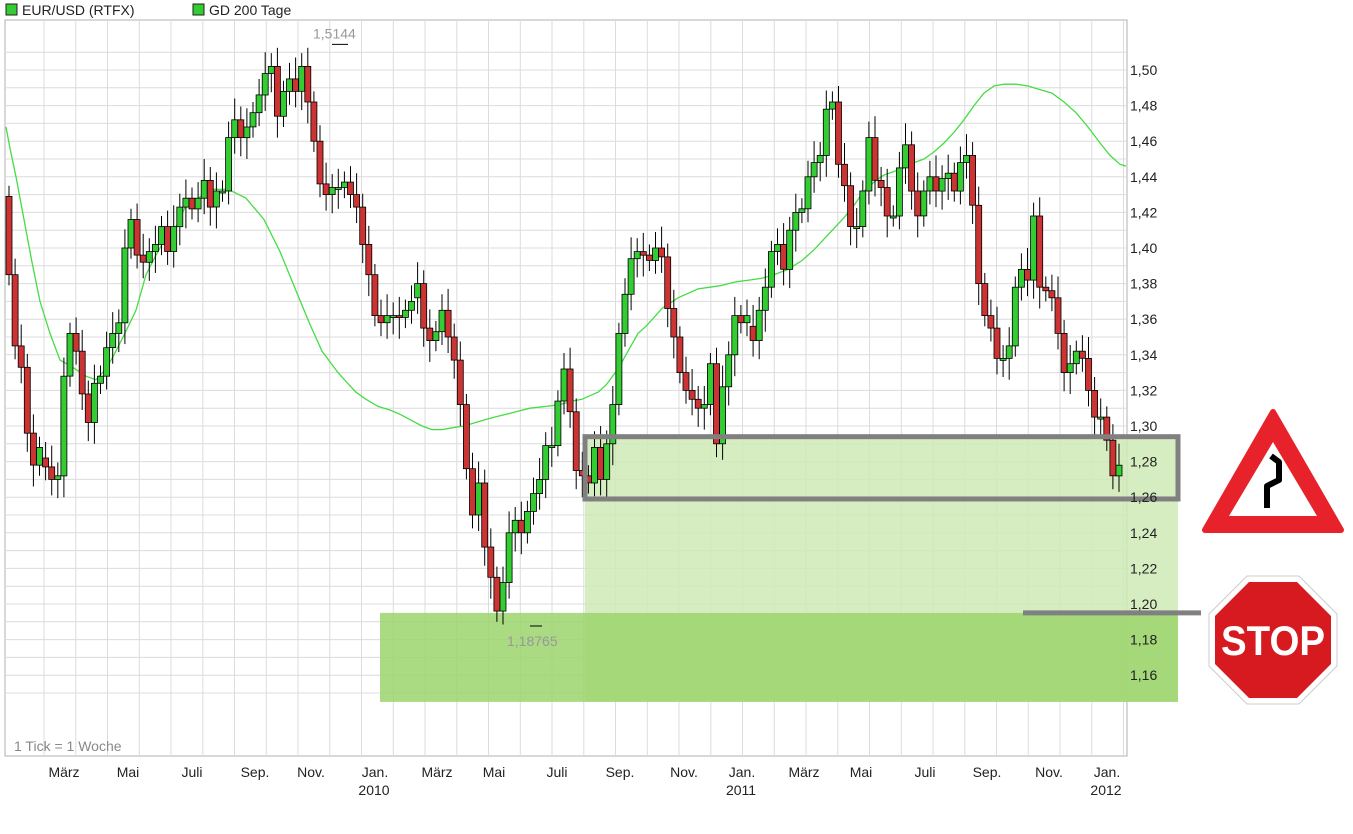 The image size is (1353, 834). Describe the element at coordinates (1143, 497) in the screenshot. I see `y-tick-label: 1,26` at that location.